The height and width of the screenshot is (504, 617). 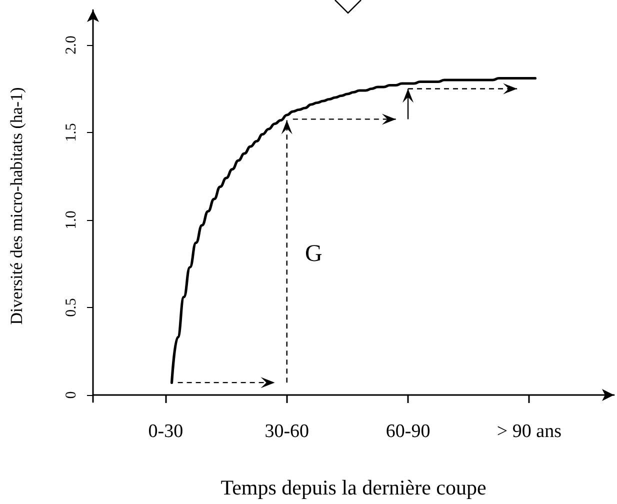 I want to click on y-axis-title: Diversité des micro-habitats (ha-1), so click(x=16, y=206).